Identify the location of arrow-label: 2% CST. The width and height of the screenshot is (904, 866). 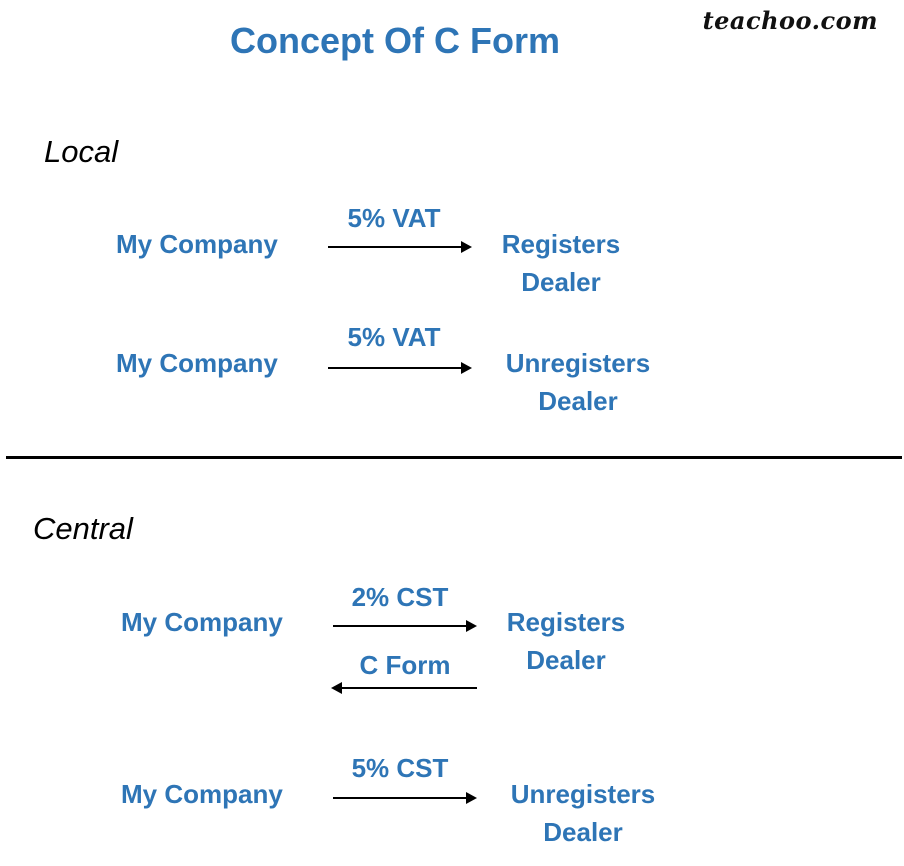
(400, 597).